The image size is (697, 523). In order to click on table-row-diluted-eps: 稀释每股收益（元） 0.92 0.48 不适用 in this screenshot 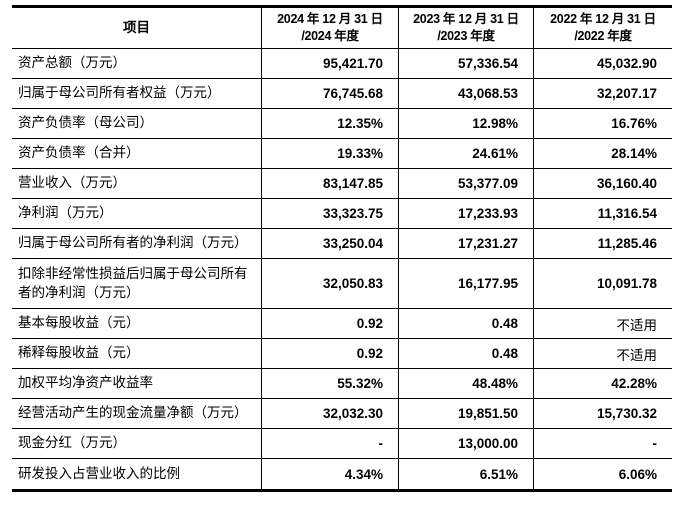, I will do `click(342, 354)`.